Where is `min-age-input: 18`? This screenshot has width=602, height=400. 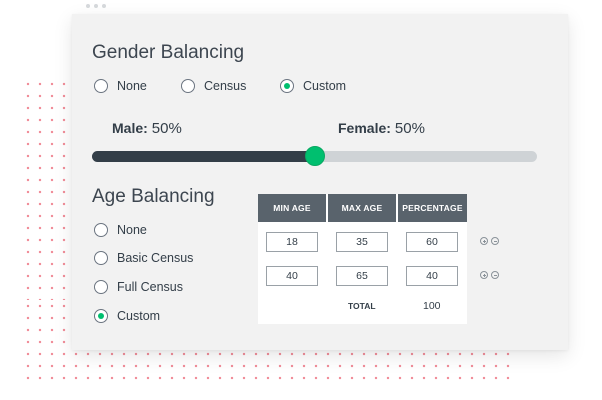 min-age-input: 18 is located at coordinates (292, 242).